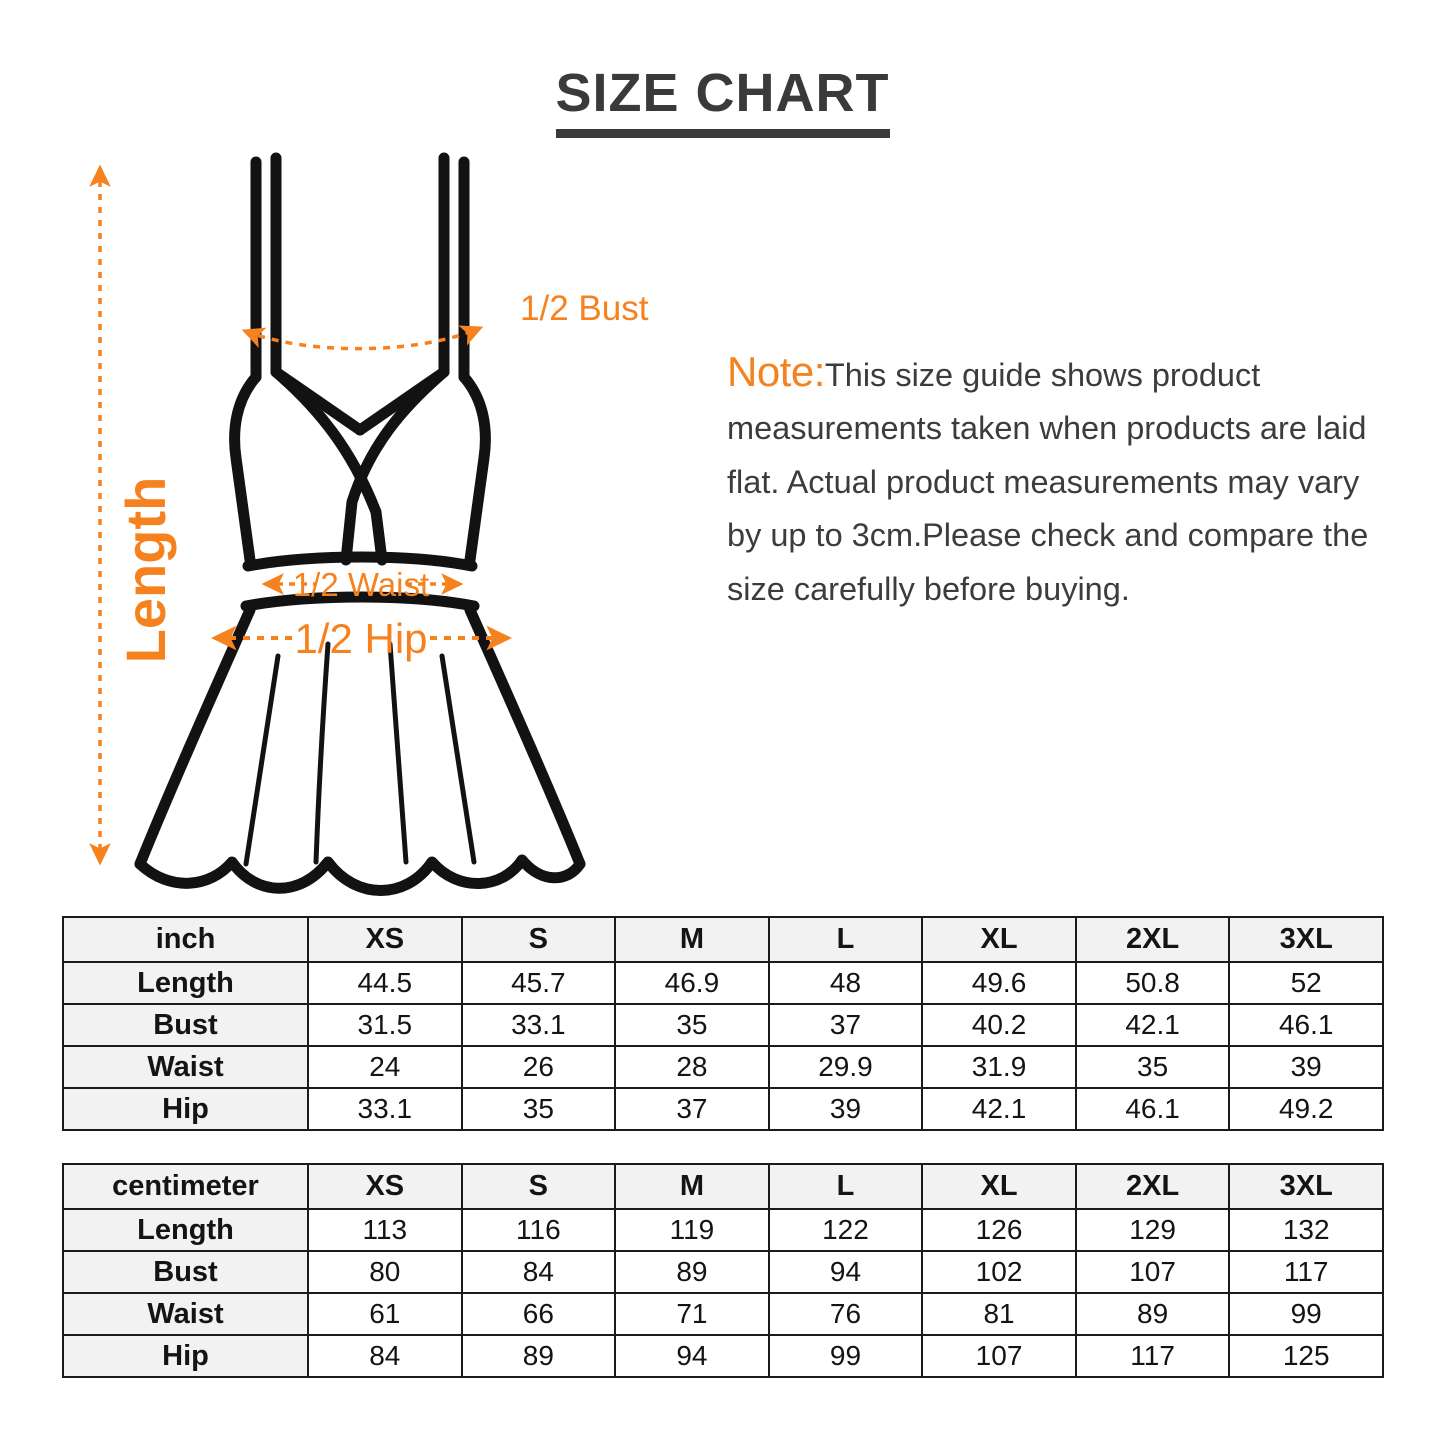 Image resolution: width=1445 pixels, height=1445 pixels. Describe the element at coordinates (1152, 1356) in the screenshot. I see `cell-hip-2xl: 117` at that location.